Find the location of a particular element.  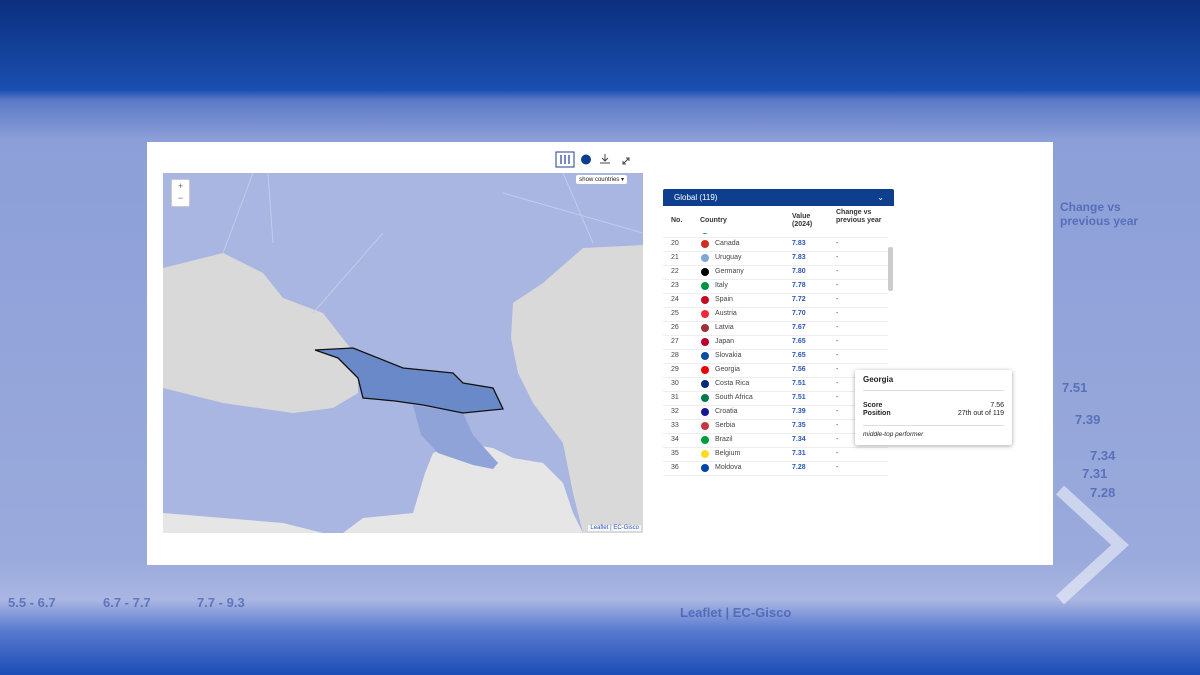

bg-legend-label: 7.7 - 9.3 is located at coordinates (221, 602).